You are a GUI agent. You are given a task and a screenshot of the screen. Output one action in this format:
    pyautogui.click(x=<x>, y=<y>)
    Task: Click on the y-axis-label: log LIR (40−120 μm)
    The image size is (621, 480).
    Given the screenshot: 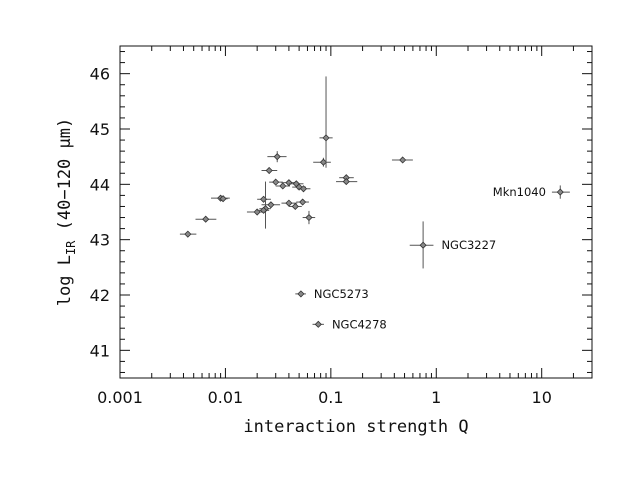 What is the action you would take?
    pyautogui.click(x=66, y=212)
    